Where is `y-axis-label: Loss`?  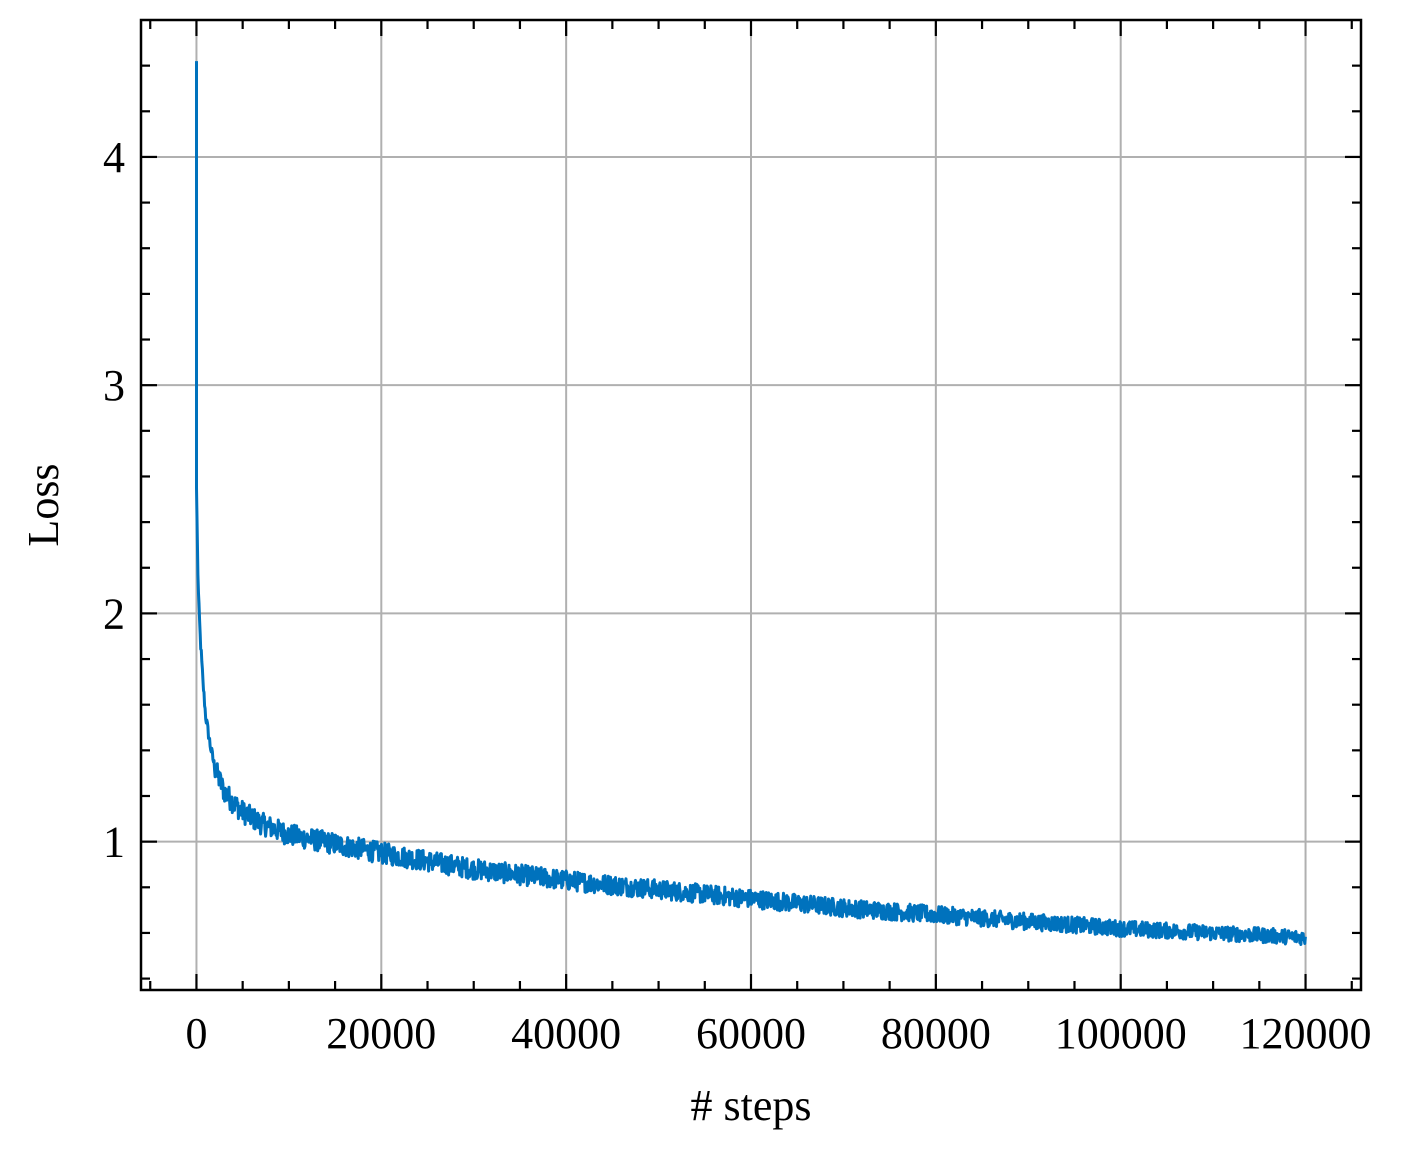
y-axis-label: Loss is located at coordinates (43, 504).